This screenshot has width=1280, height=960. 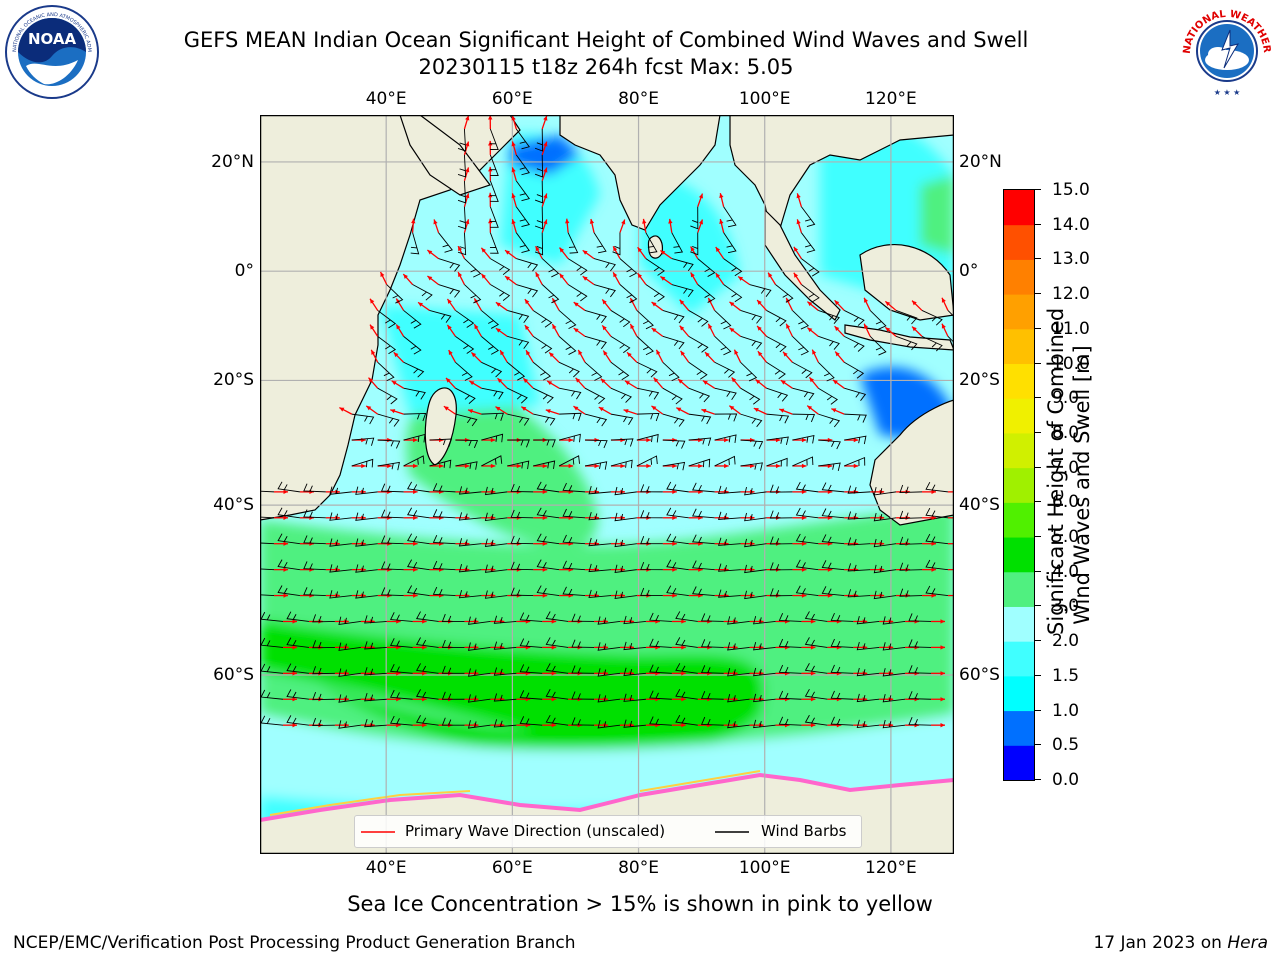 What do you see at coordinates (1066, 641) in the screenshot?
I see `colorbar-tick-label: 2.0` at bounding box center [1066, 641].